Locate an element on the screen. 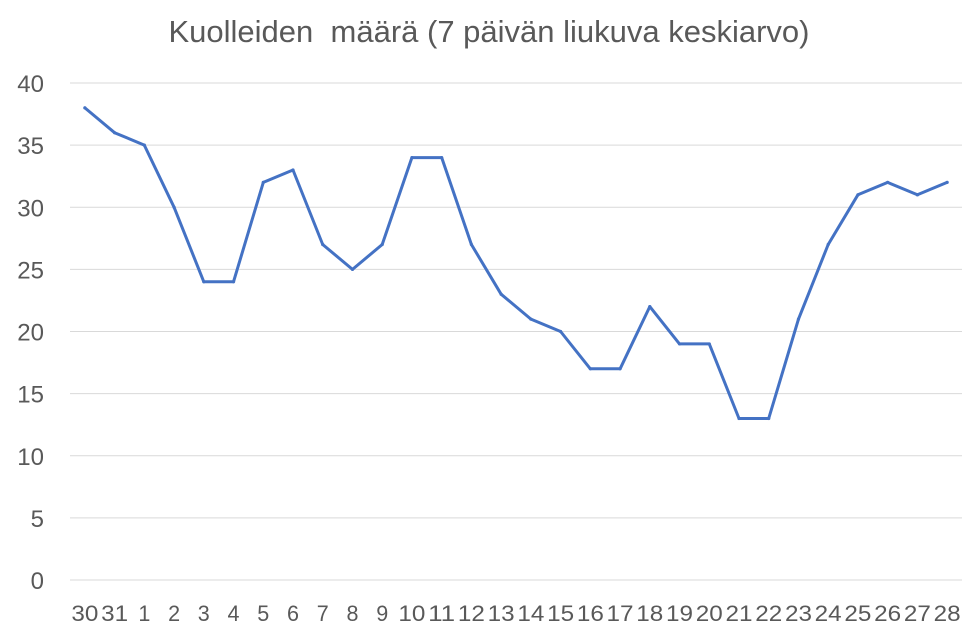 The width and height of the screenshot is (978, 638). x-tick-label: 30 is located at coordinates (84, 613).